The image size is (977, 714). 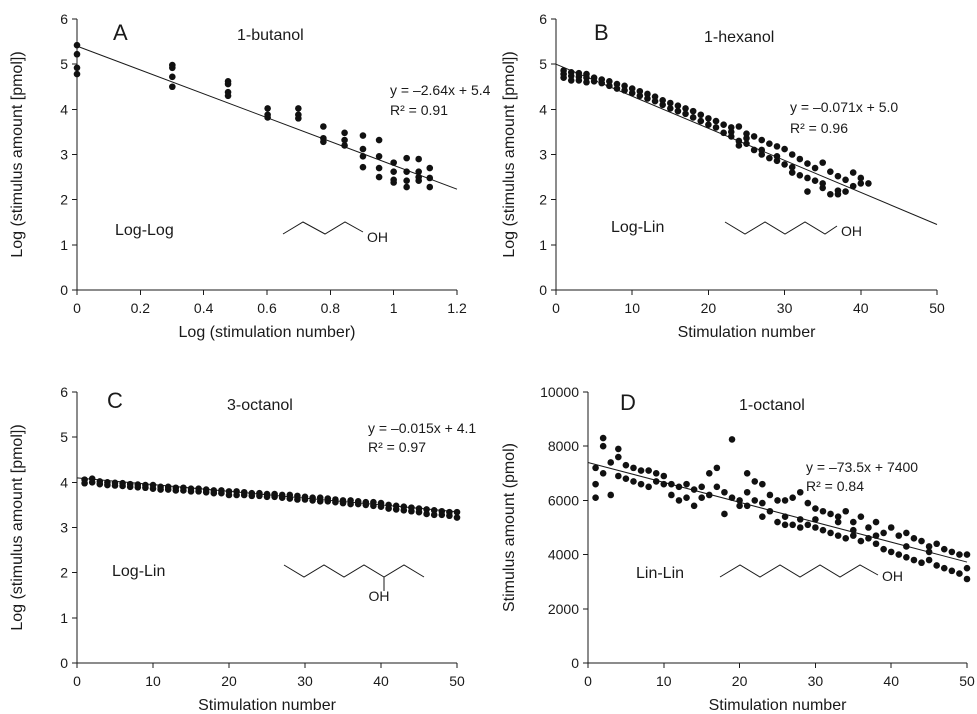 I want to click on y-tick-label: 2000, so click(x=563, y=609).